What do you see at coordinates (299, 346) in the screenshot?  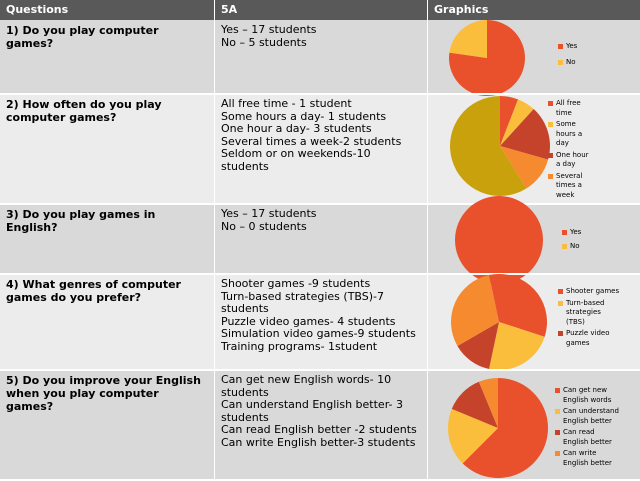 I see `answer-line: Training programs- 1student` at bounding box center [299, 346].